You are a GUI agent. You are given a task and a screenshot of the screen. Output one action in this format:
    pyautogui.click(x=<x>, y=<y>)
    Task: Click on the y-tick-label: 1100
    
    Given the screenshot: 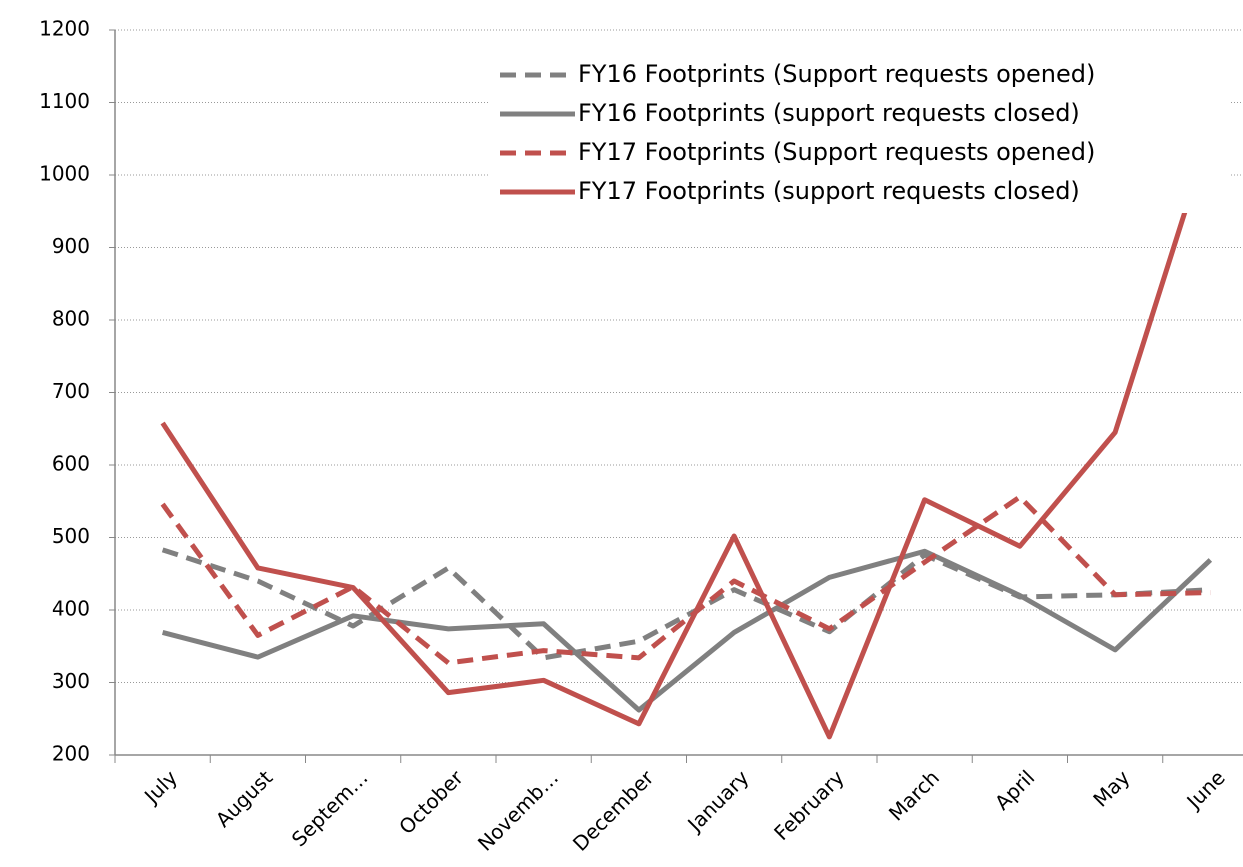 What is the action you would take?
    pyautogui.click(x=64, y=101)
    